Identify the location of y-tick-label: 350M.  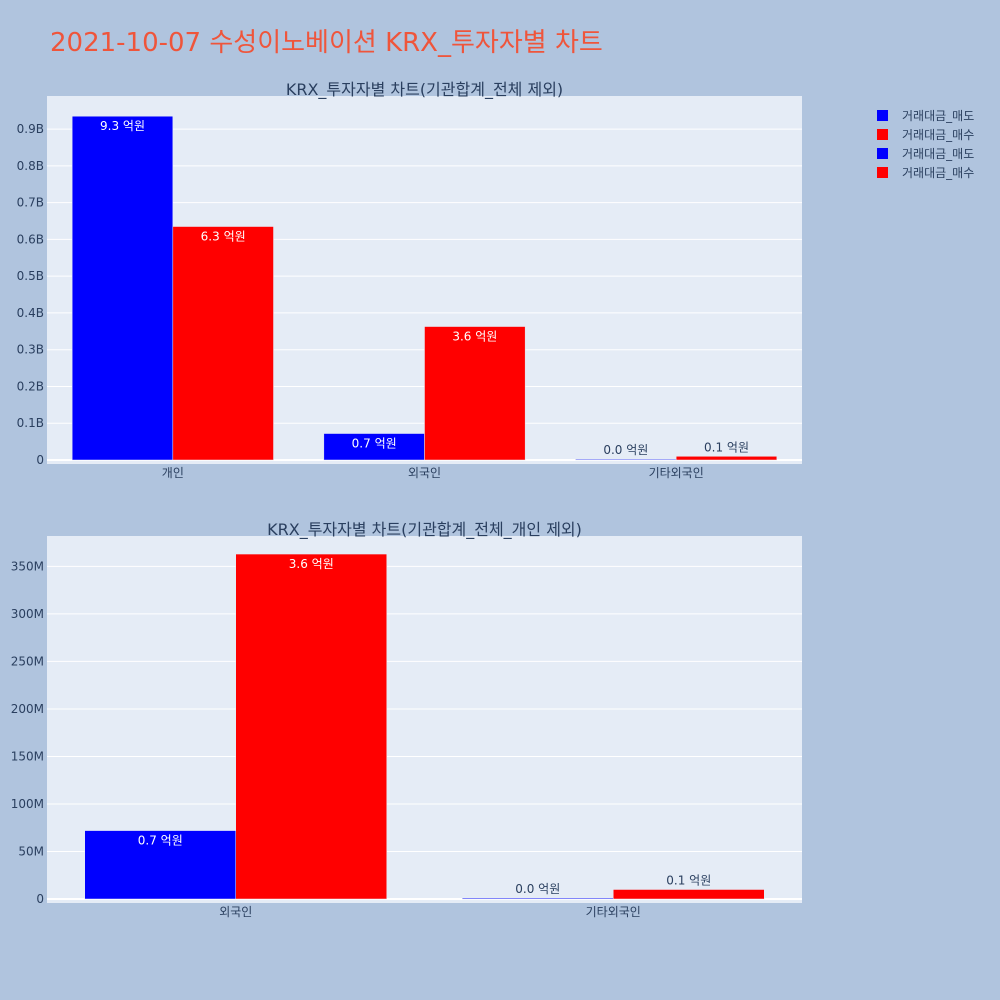
(27, 566).